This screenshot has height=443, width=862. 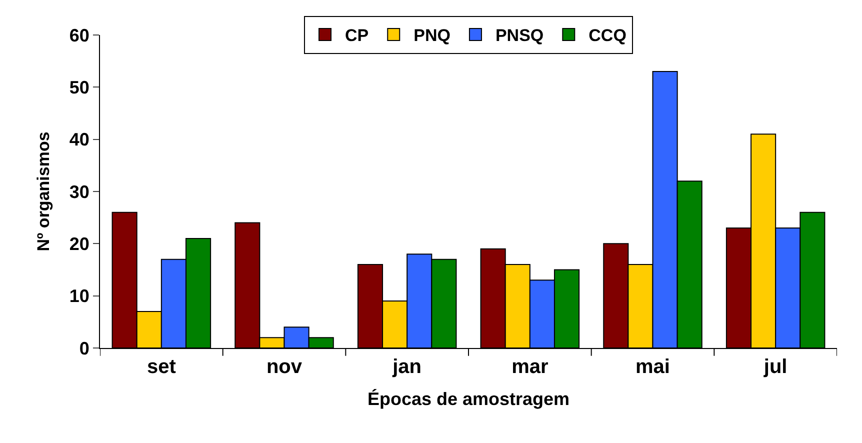 What do you see at coordinates (530, 367) in the screenshot?
I see `x-tick-label: mar` at bounding box center [530, 367].